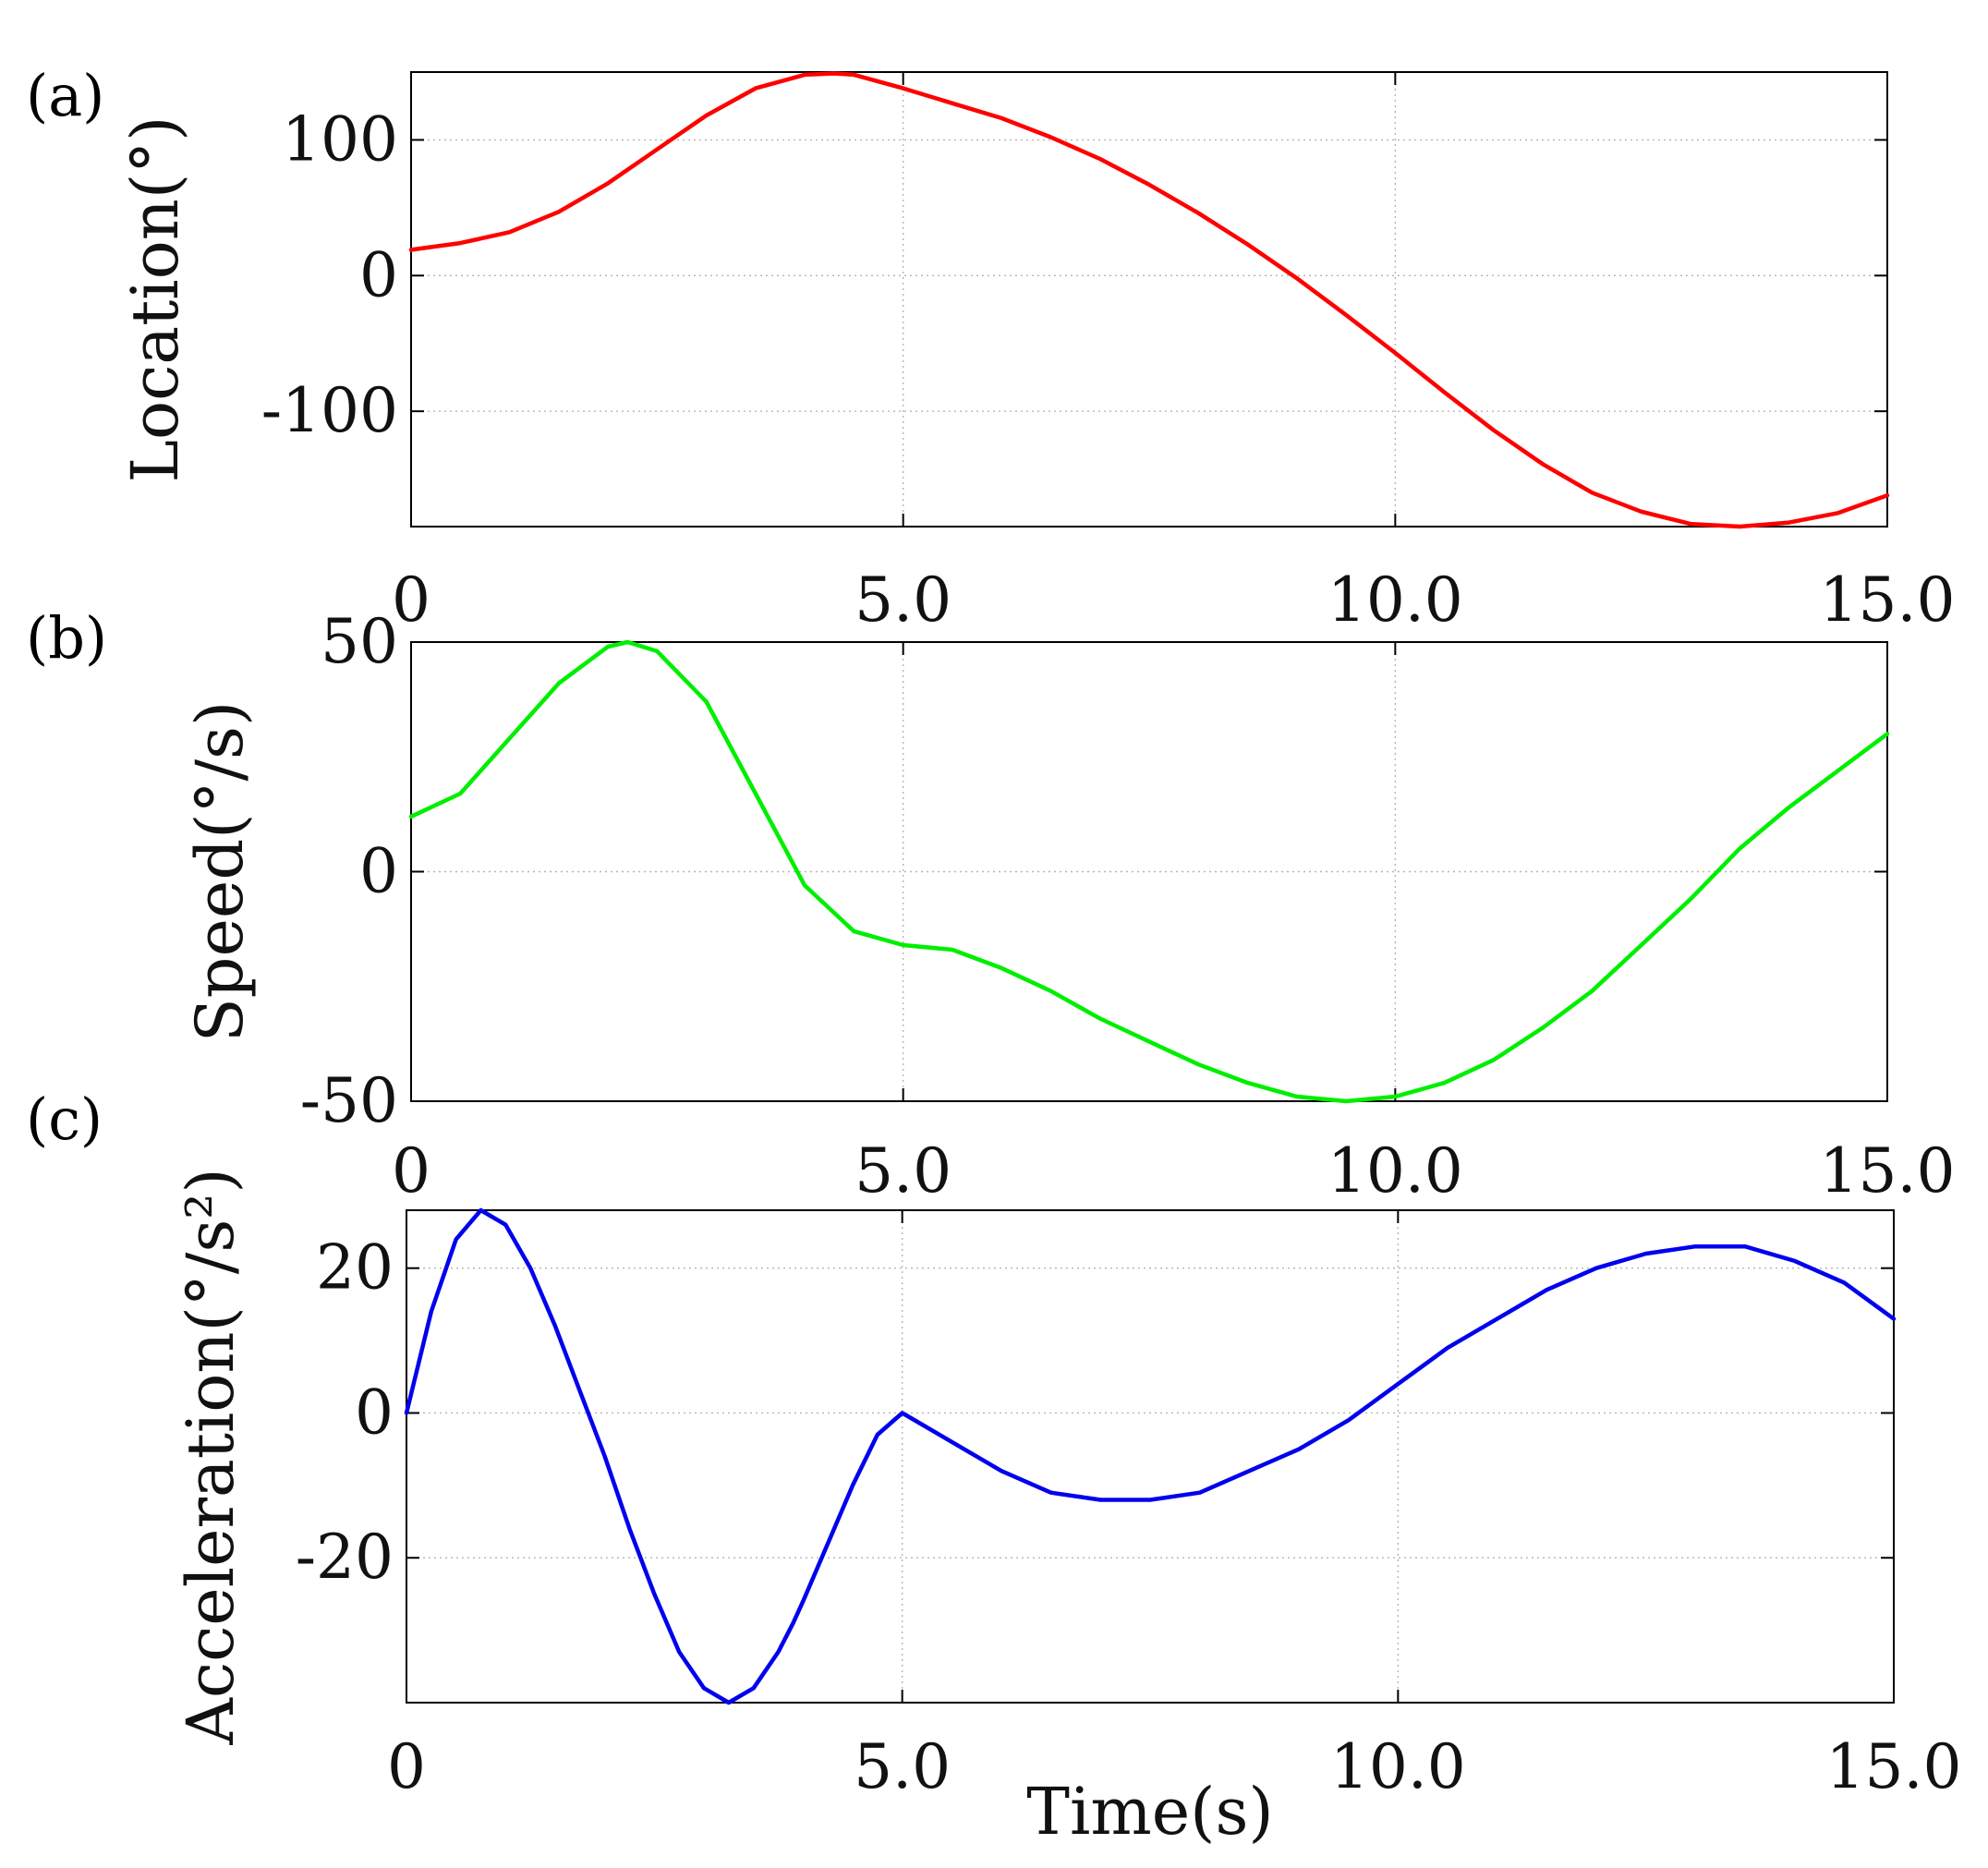  Describe the element at coordinates (66, 638) in the screenshot. I see `panel-b-label: (b)` at that location.